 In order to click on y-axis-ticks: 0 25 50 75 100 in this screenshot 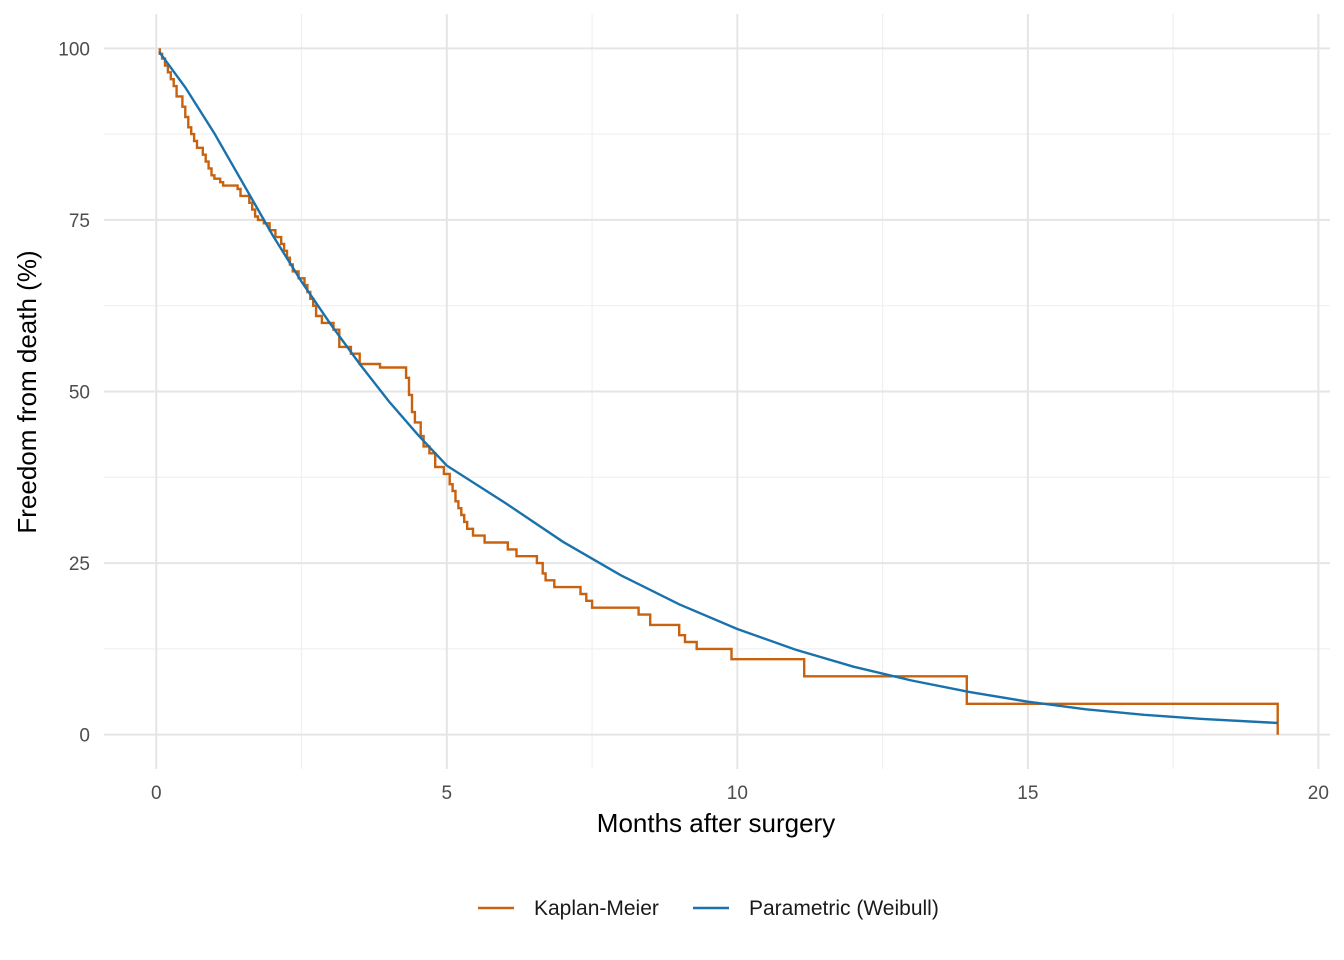, I will do `click(74, 392)`.